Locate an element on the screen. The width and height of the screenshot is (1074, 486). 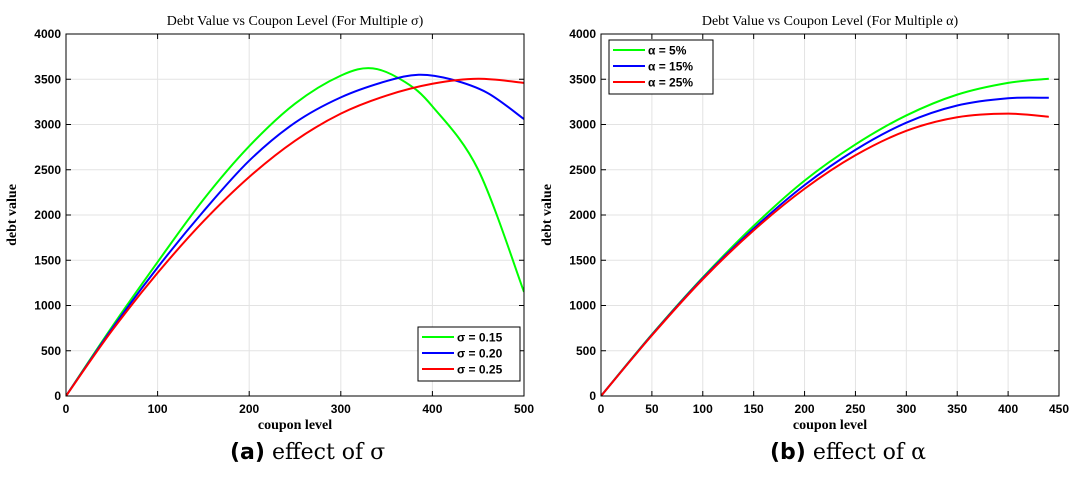
caption-a-tag: (a) is located at coordinates (247, 452).